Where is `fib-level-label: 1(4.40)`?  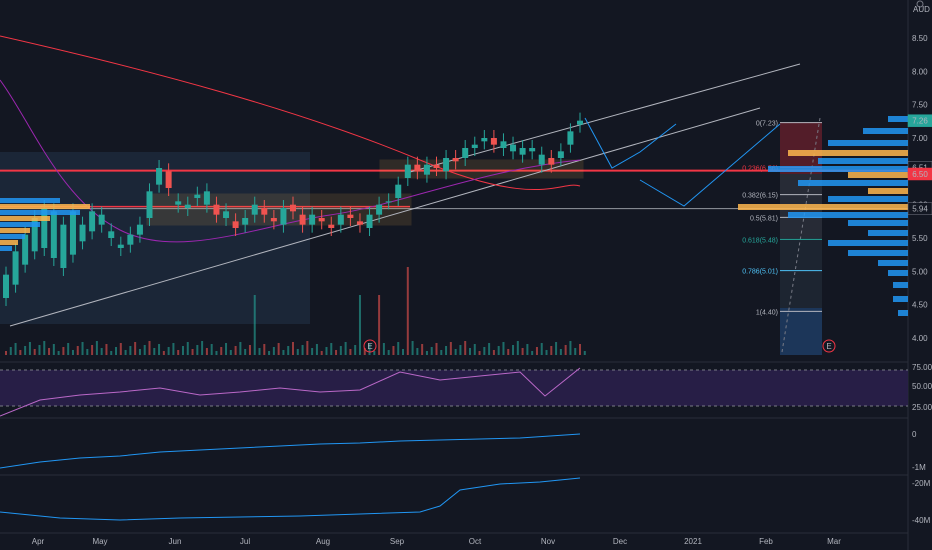 fib-level-label: 1(4.40) is located at coordinates (767, 312).